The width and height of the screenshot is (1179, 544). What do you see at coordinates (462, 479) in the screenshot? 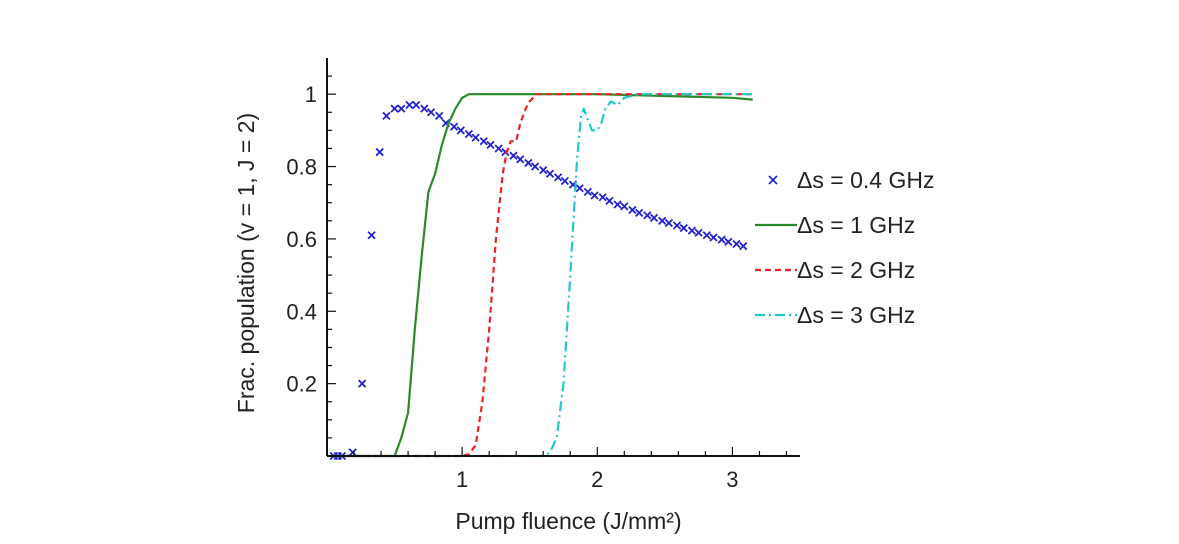
I see `x-tick-label: 1` at bounding box center [462, 479].